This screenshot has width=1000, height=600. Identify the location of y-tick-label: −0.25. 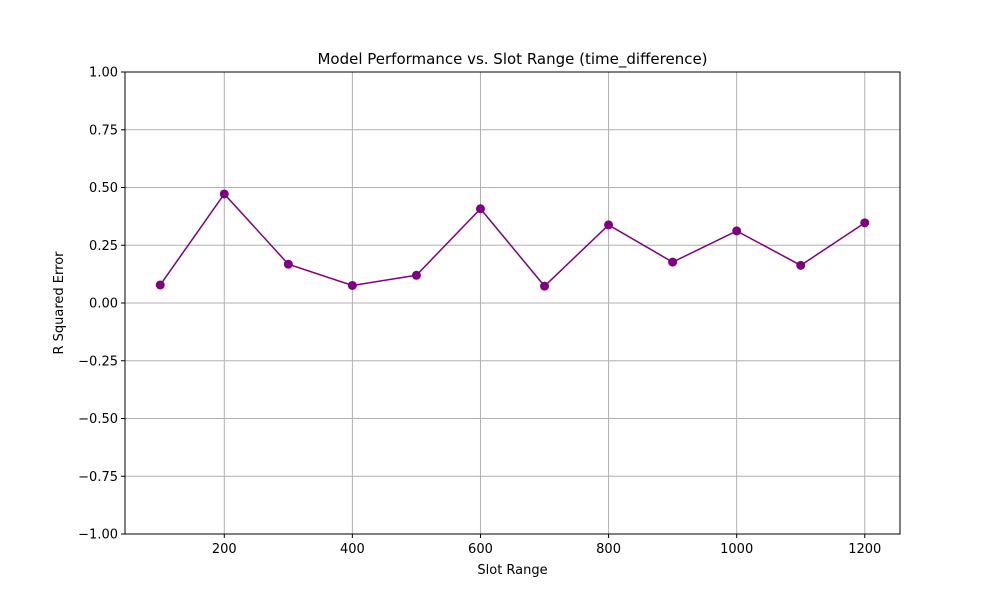
(98, 361).